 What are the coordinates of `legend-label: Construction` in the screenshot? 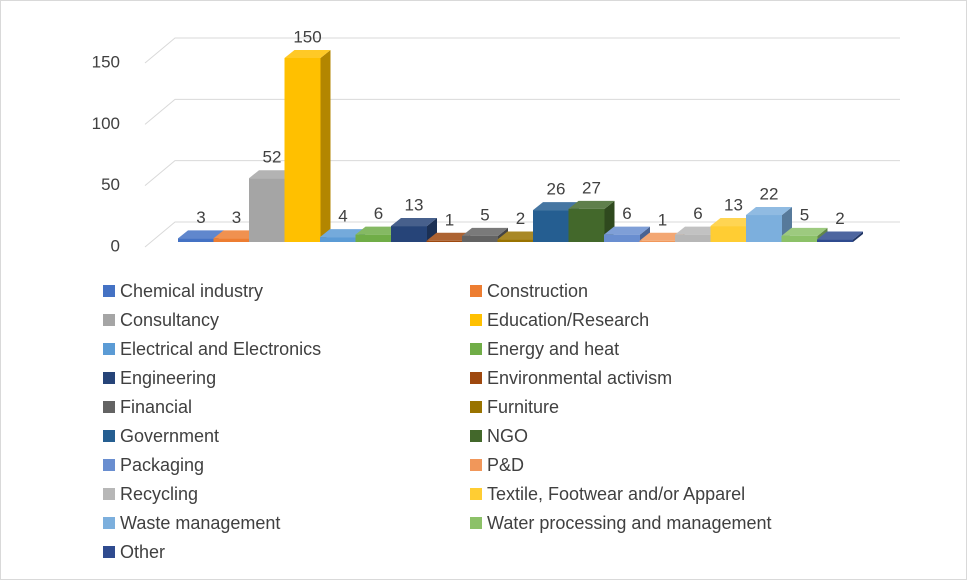 It's located at (537, 291).